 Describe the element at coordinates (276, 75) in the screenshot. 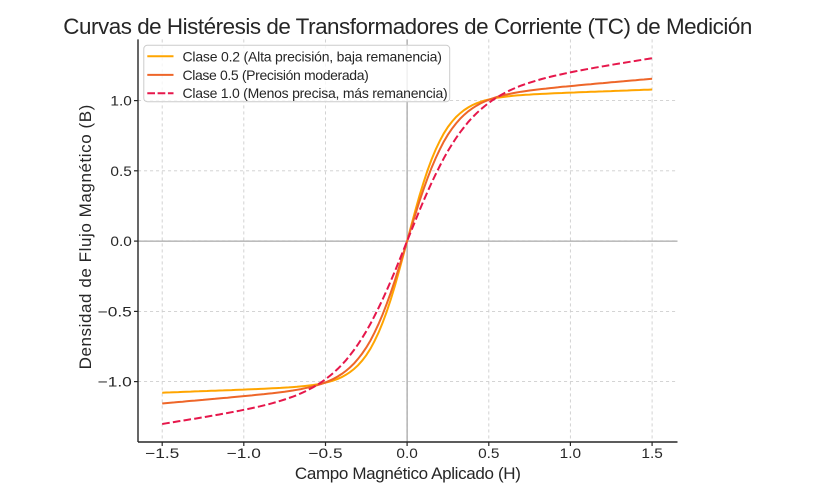

I see `svg-text: Clase 0.5 (Precisión moderada)` at that location.